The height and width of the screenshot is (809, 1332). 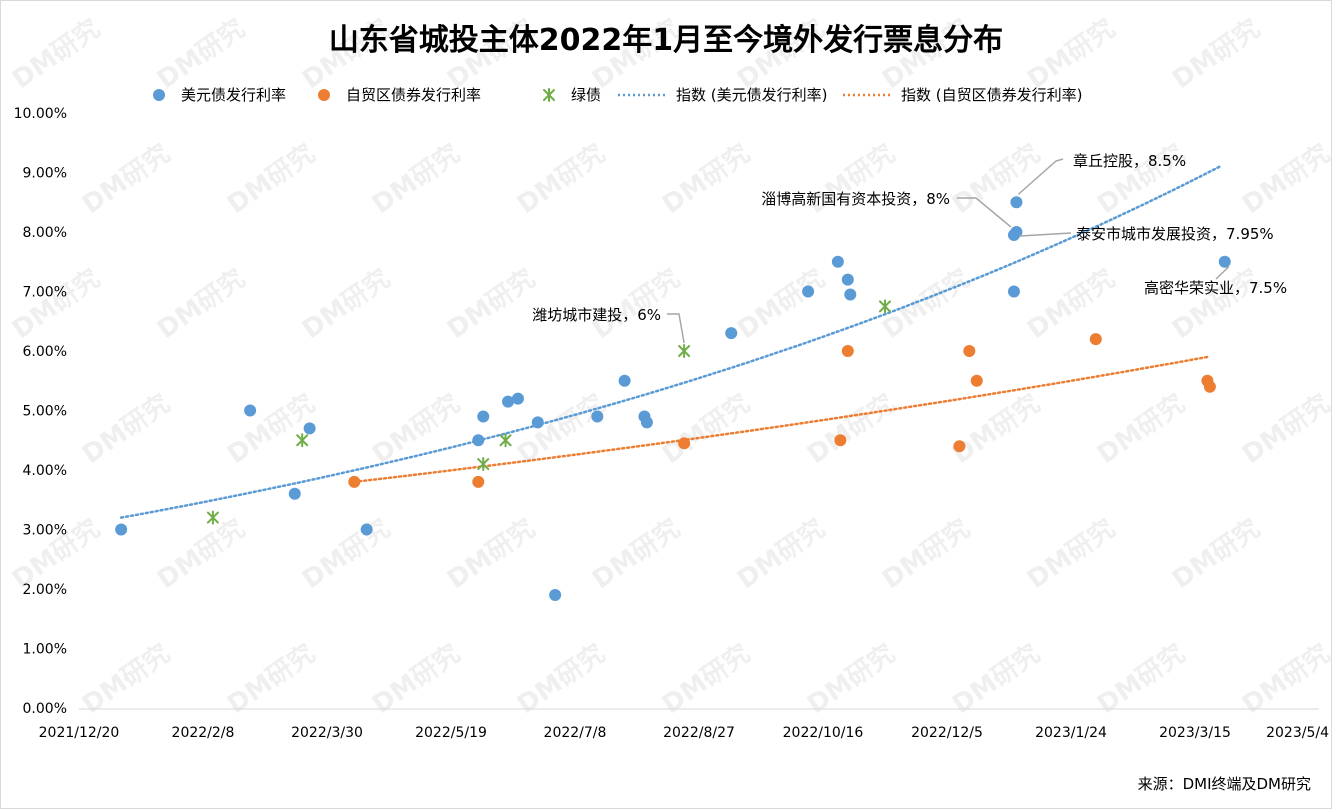 I want to click on y-tick-label: 2.00%, so click(x=45, y=590).